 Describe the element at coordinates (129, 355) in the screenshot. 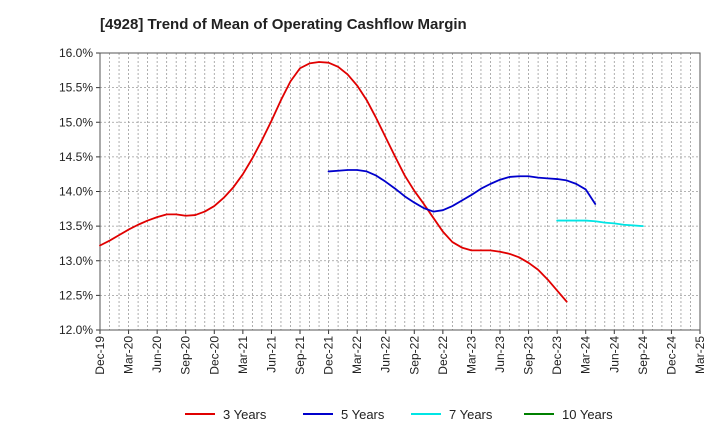

I see `x-tick-label: Mar-20` at that location.